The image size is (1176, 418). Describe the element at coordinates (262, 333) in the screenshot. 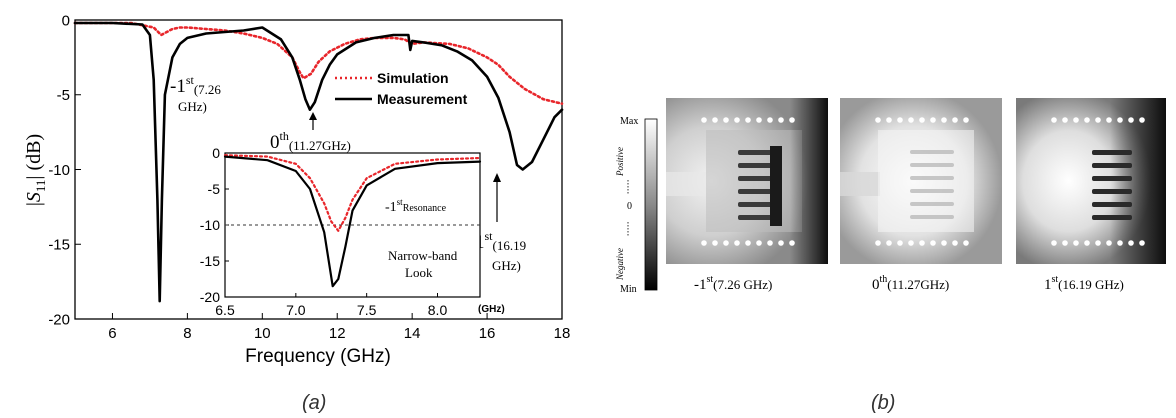

I see `main-xtick-label-2: 10` at that location.